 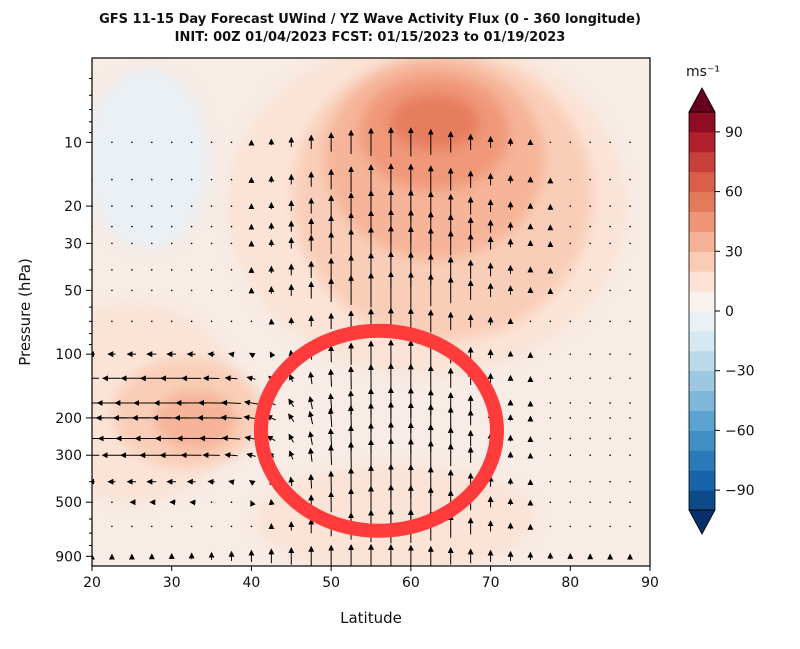 What do you see at coordinates (740, 491) in the screenshot?
I see `colorbar-tick-label: −90` at bounding box center [740, 491].